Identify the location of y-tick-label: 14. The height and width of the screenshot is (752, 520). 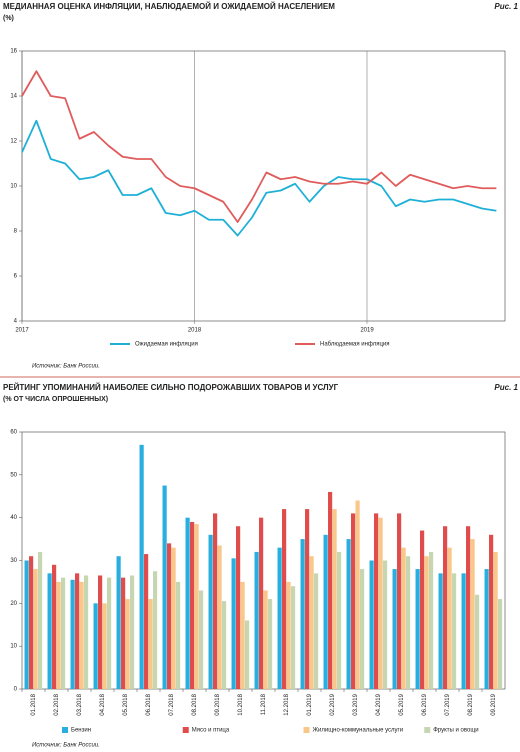
(13, 97).